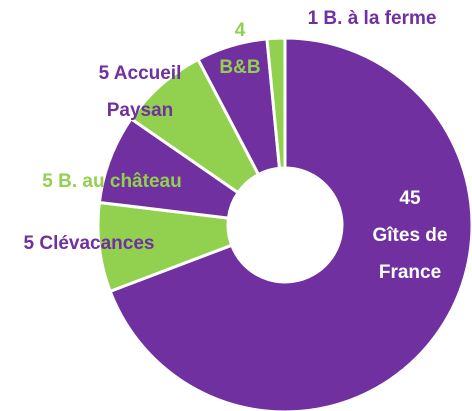  Describe the element at coordinates (97, 243) in the screenshot. I see `category-label: Clévacances` at that location.